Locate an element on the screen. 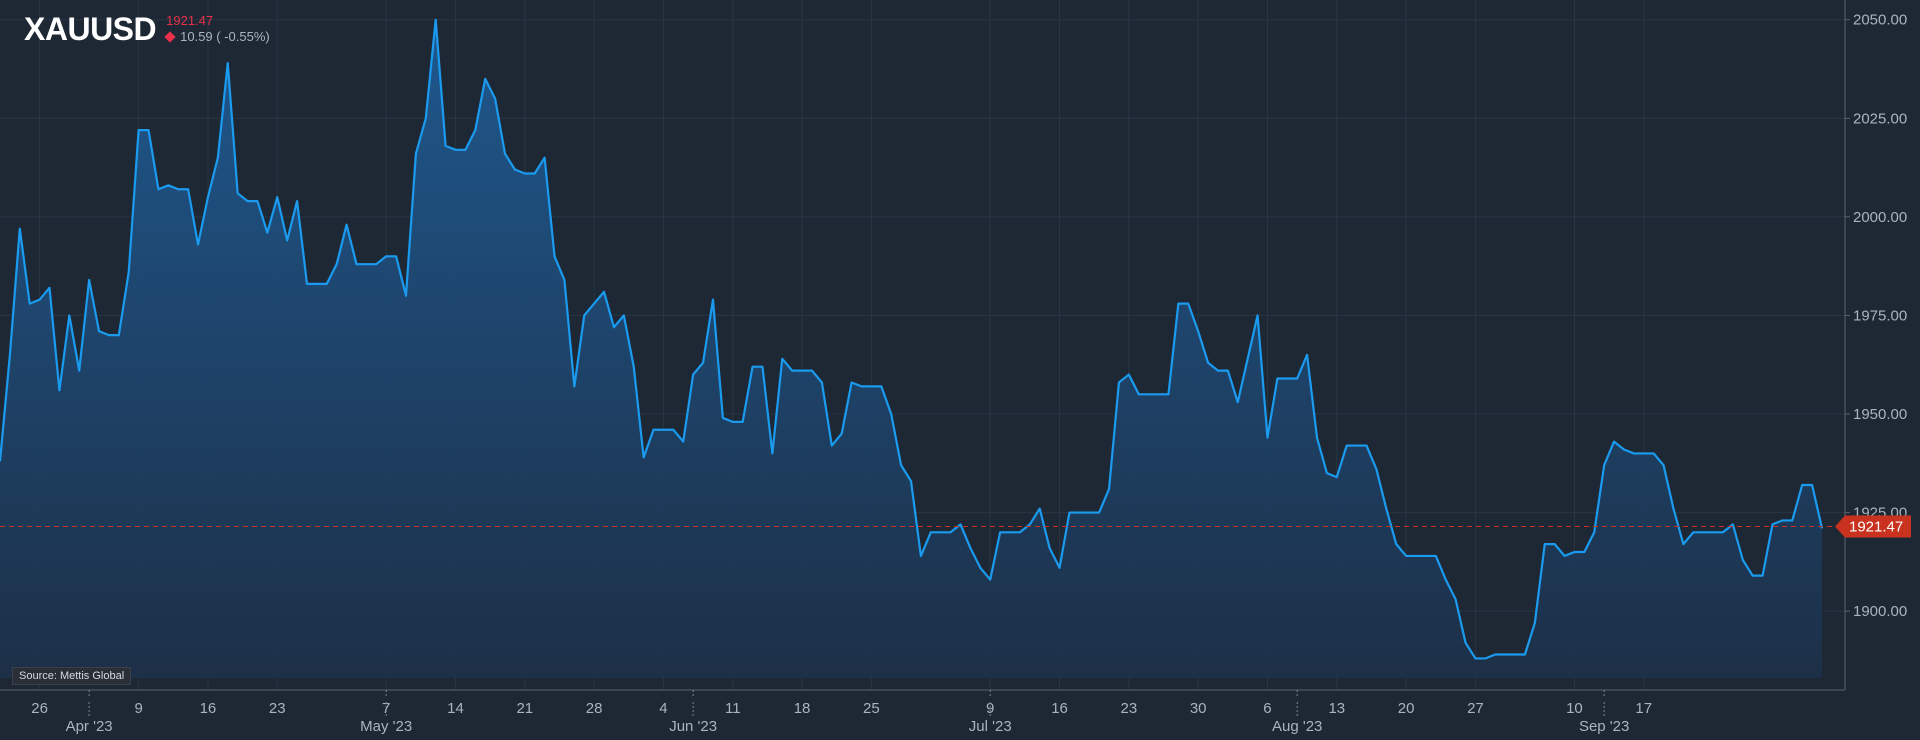 The width and height of the screenshot is (1920, 740). quote-block: 1921.47 10.59 ( -0.55%) is located at coordinates (217, 28).